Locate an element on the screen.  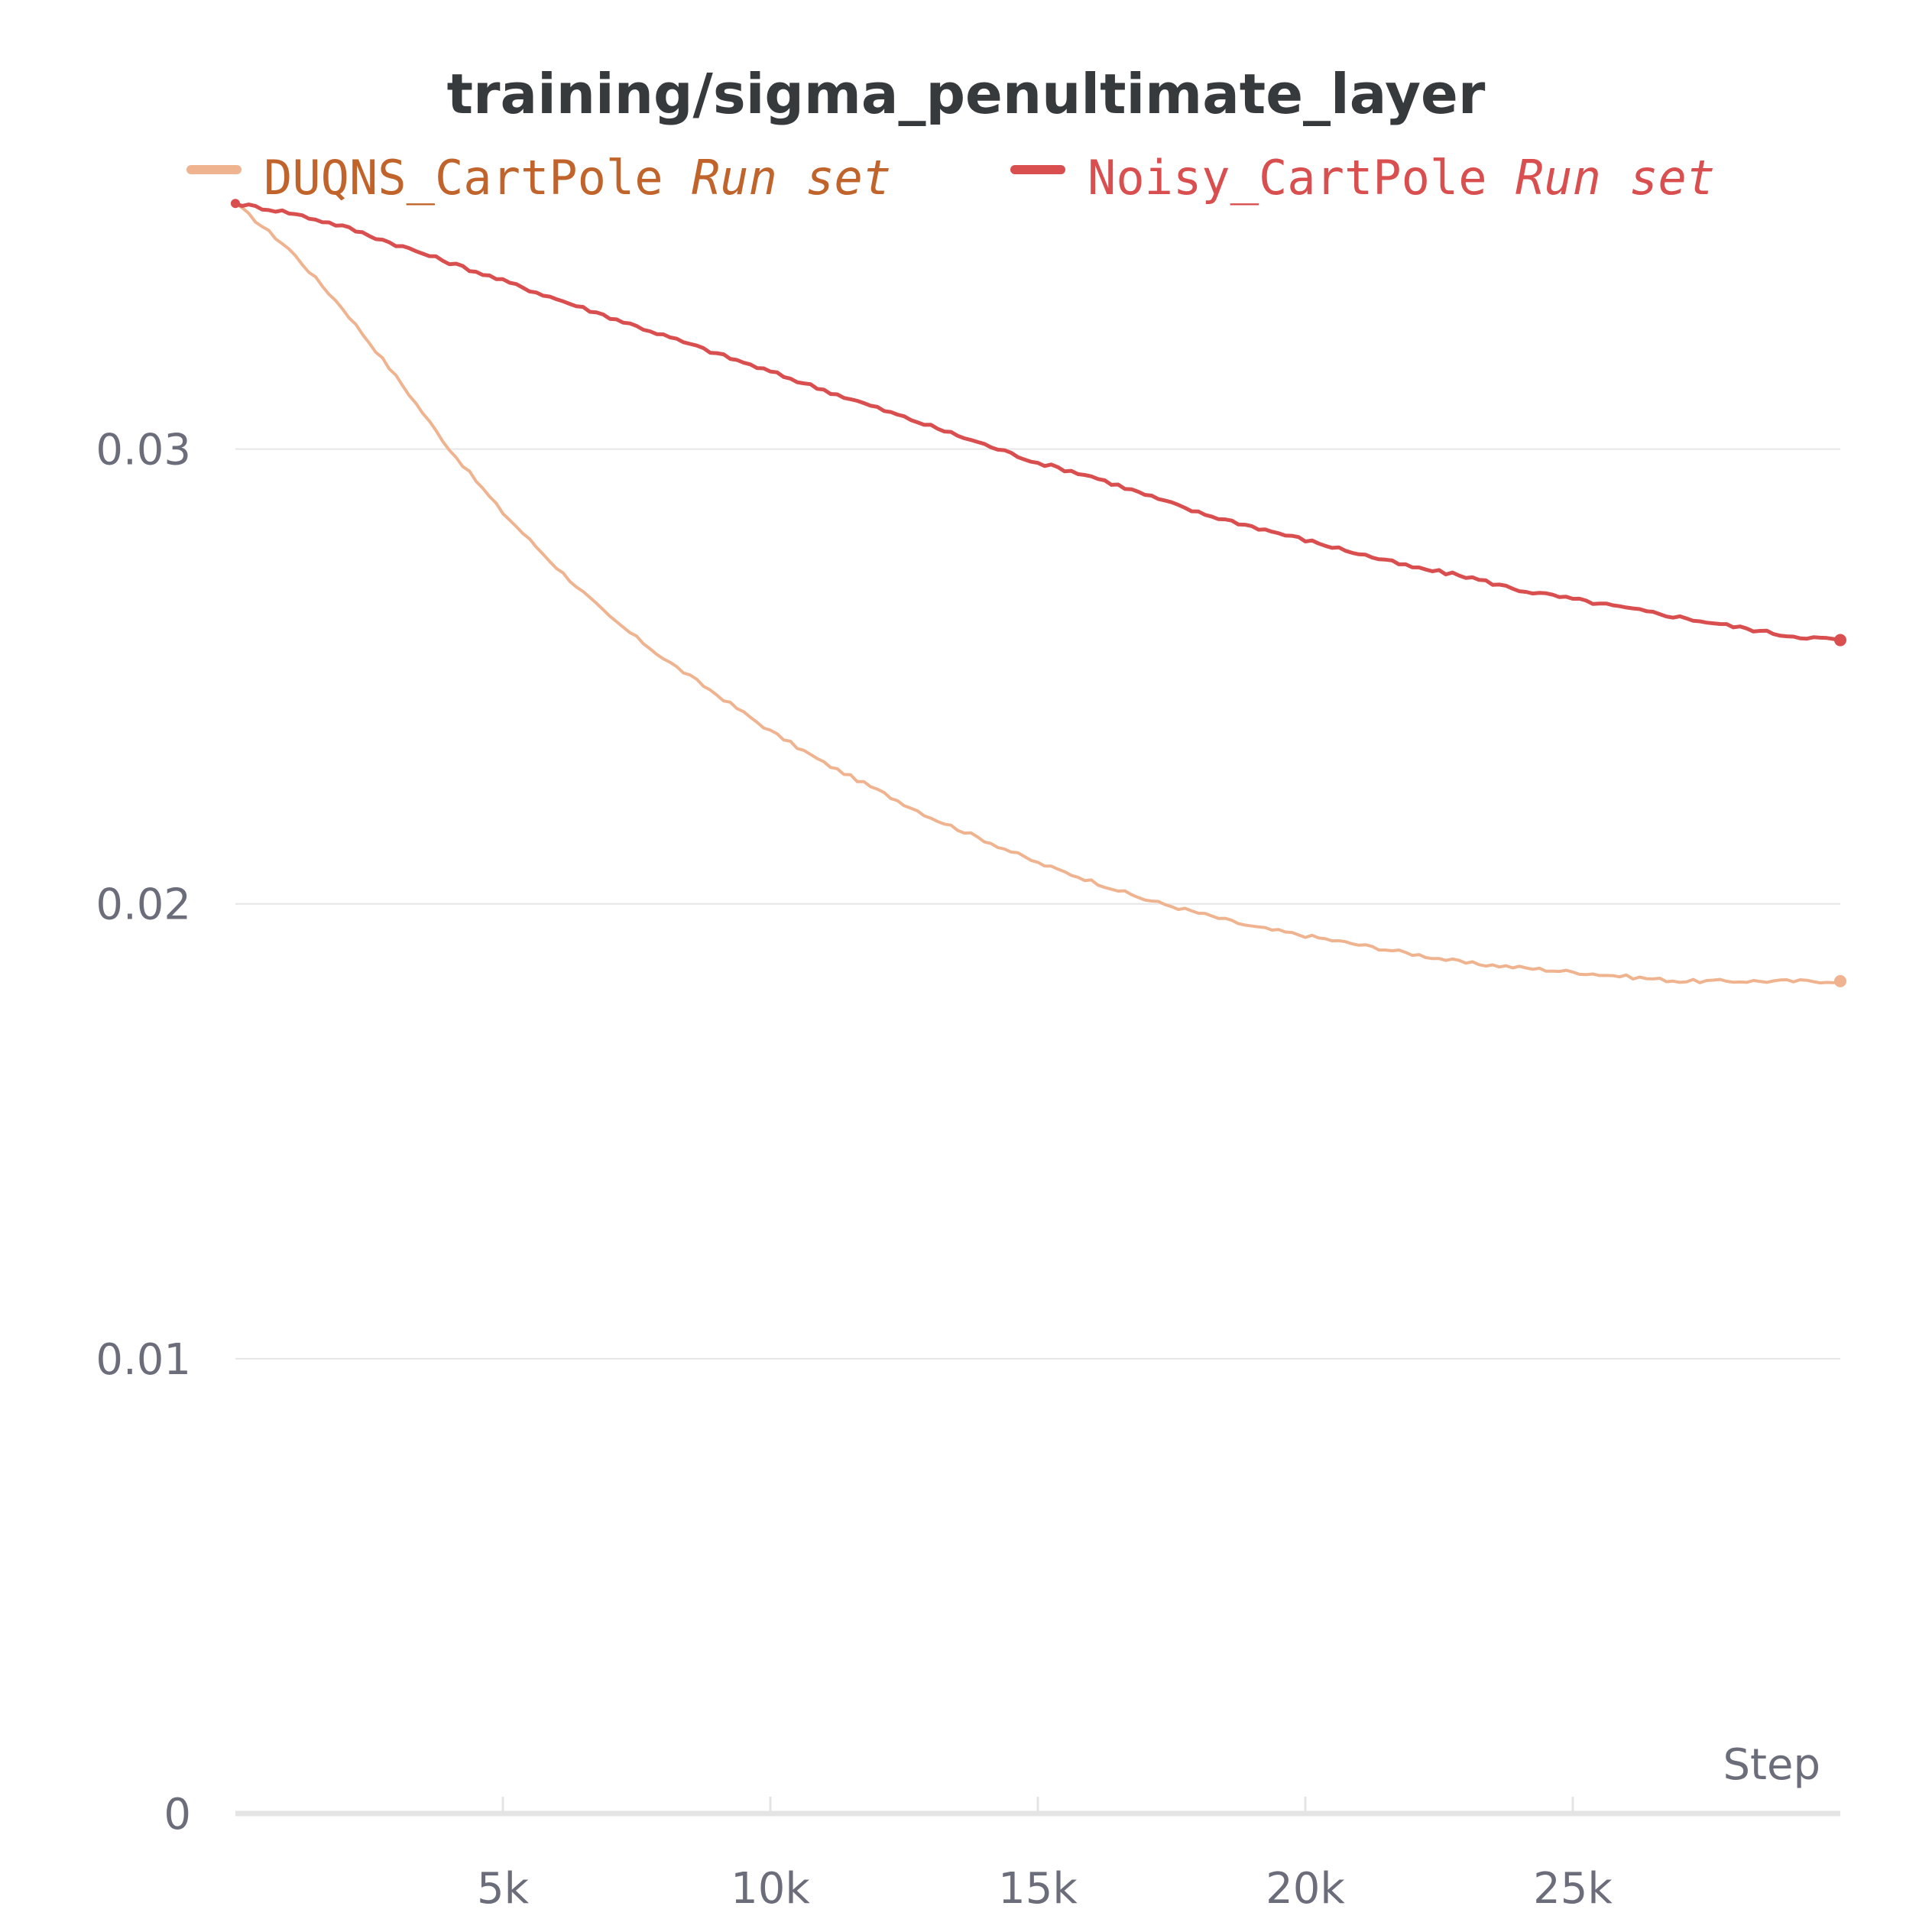
x-tick-label: 10k is located at coordinates (770, 1889).